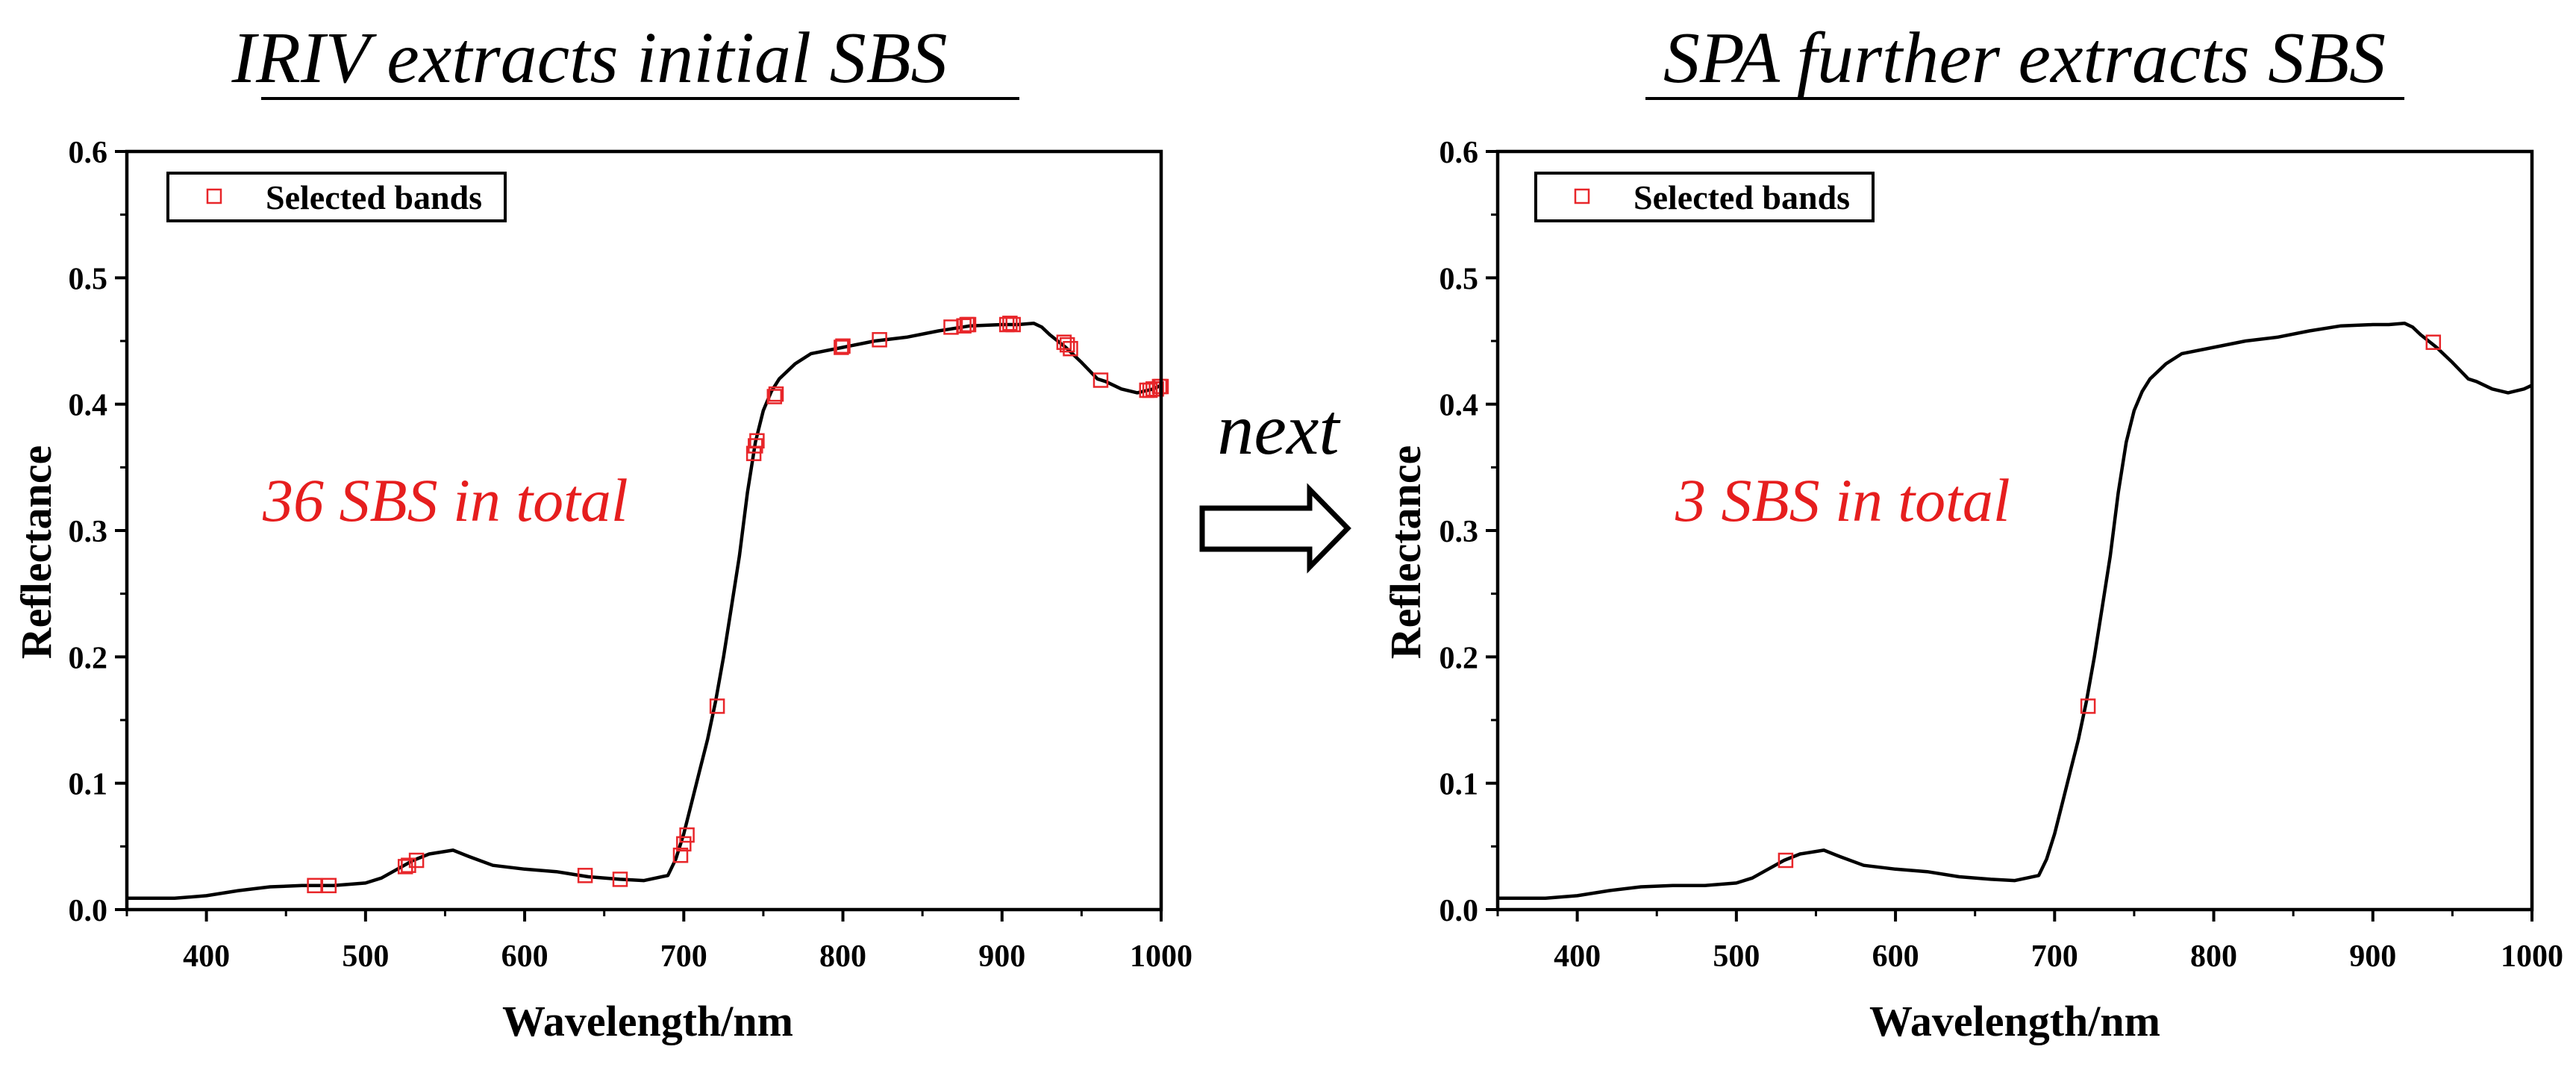 The height and width of the screenshot is (1073, 2576). What do you see at coordinates (1275, 482) in the screenshot?
I see `next-arrow-group: next` at bounding box center [1275, 482].